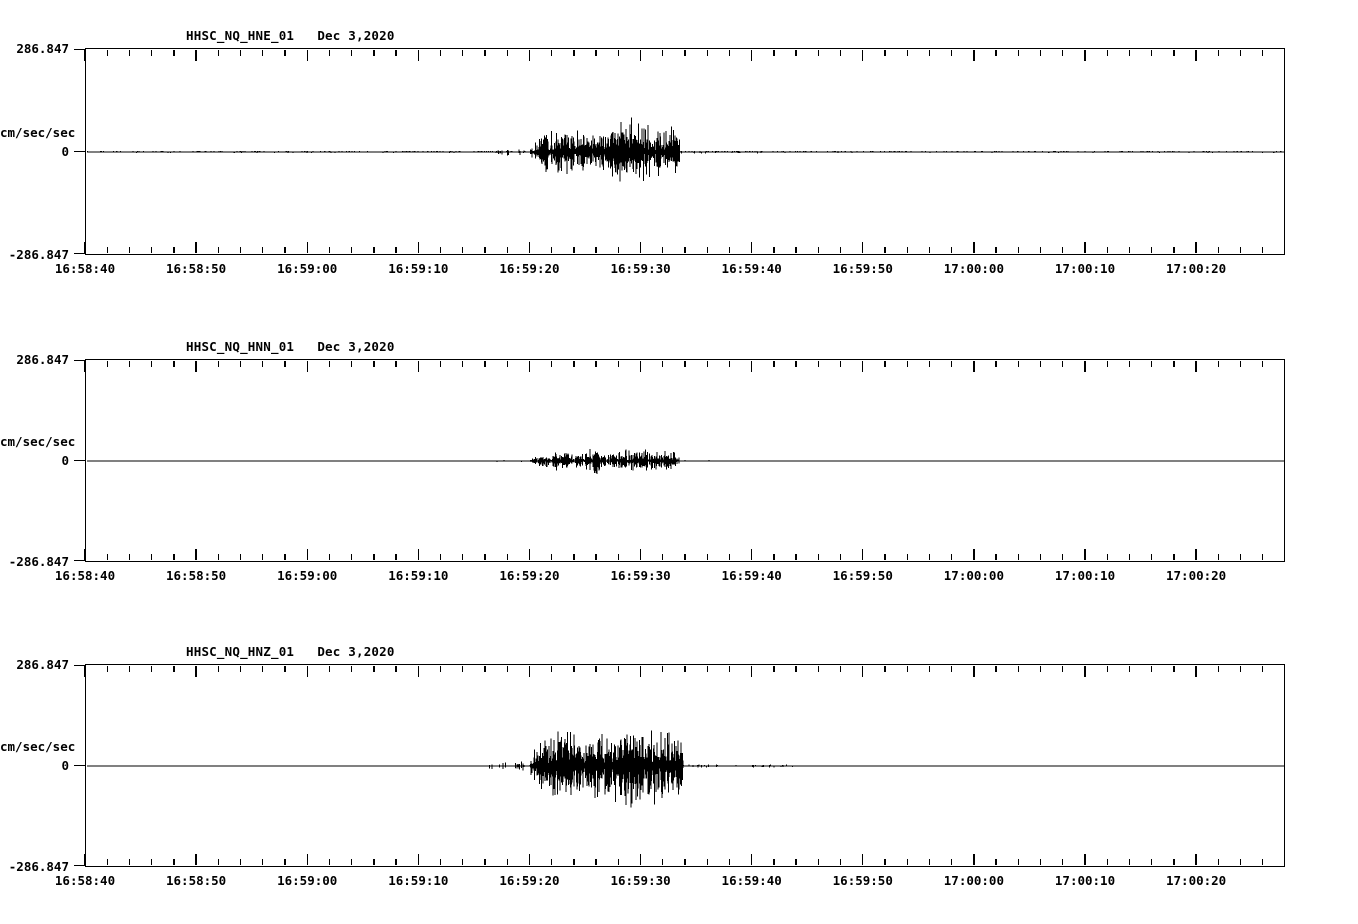 This screenshot has height=924, width=1358. I want to click on x-axis-tick-label: 17:00:10, so click(1085, 880).